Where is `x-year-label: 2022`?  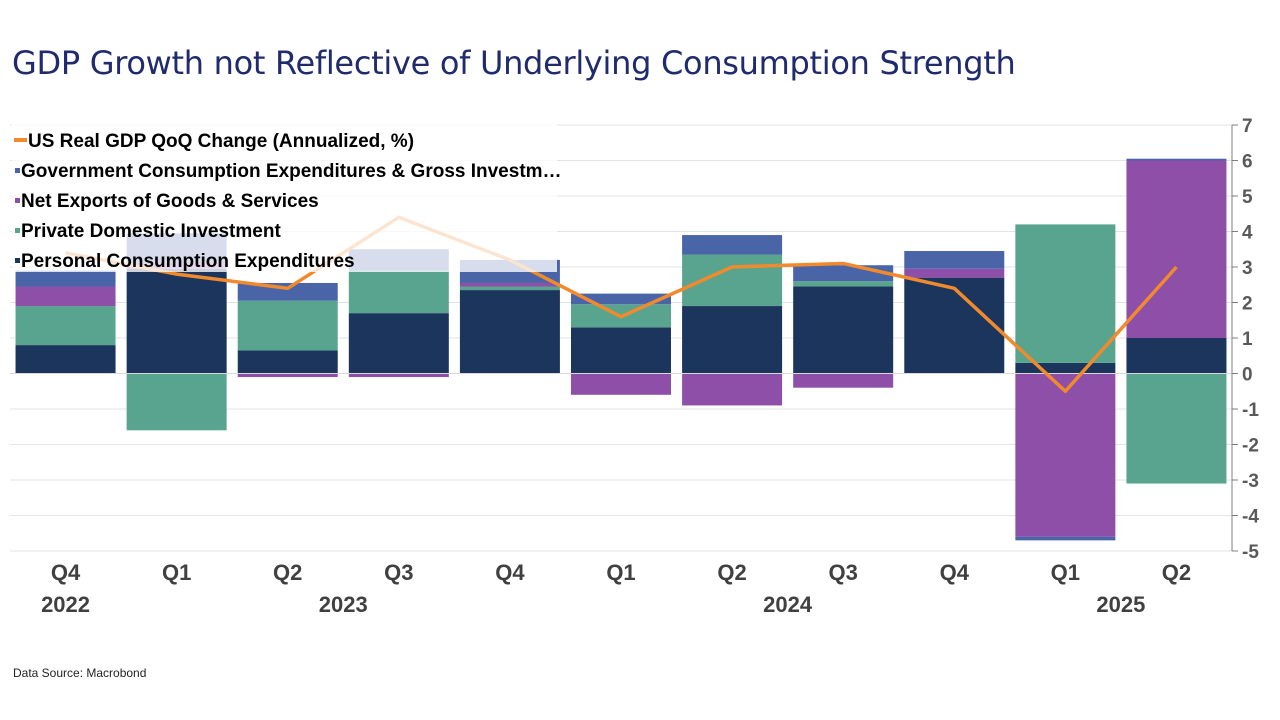
x-year-label: 2022 is located at coordinates (65, 604).